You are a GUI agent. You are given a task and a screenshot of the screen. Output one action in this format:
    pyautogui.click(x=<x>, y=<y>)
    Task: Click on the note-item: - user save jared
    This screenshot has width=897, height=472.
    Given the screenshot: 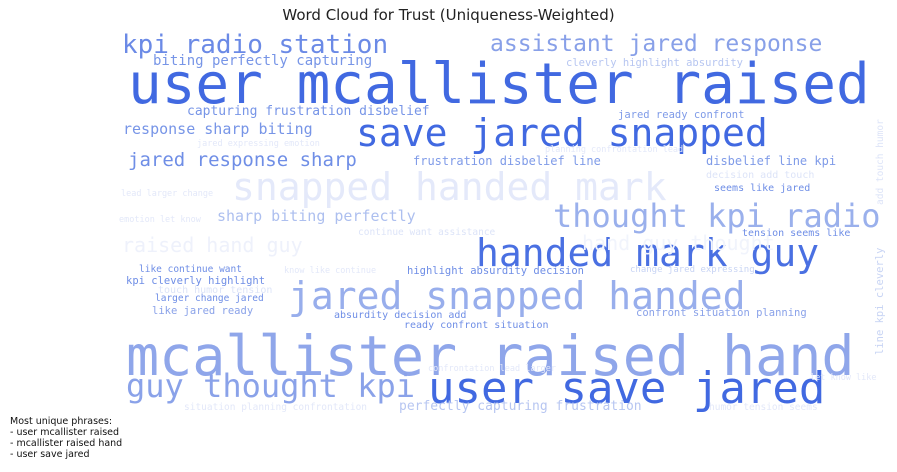 What is the action you would take?
    pyautogui.click(x=50, y=454)
    